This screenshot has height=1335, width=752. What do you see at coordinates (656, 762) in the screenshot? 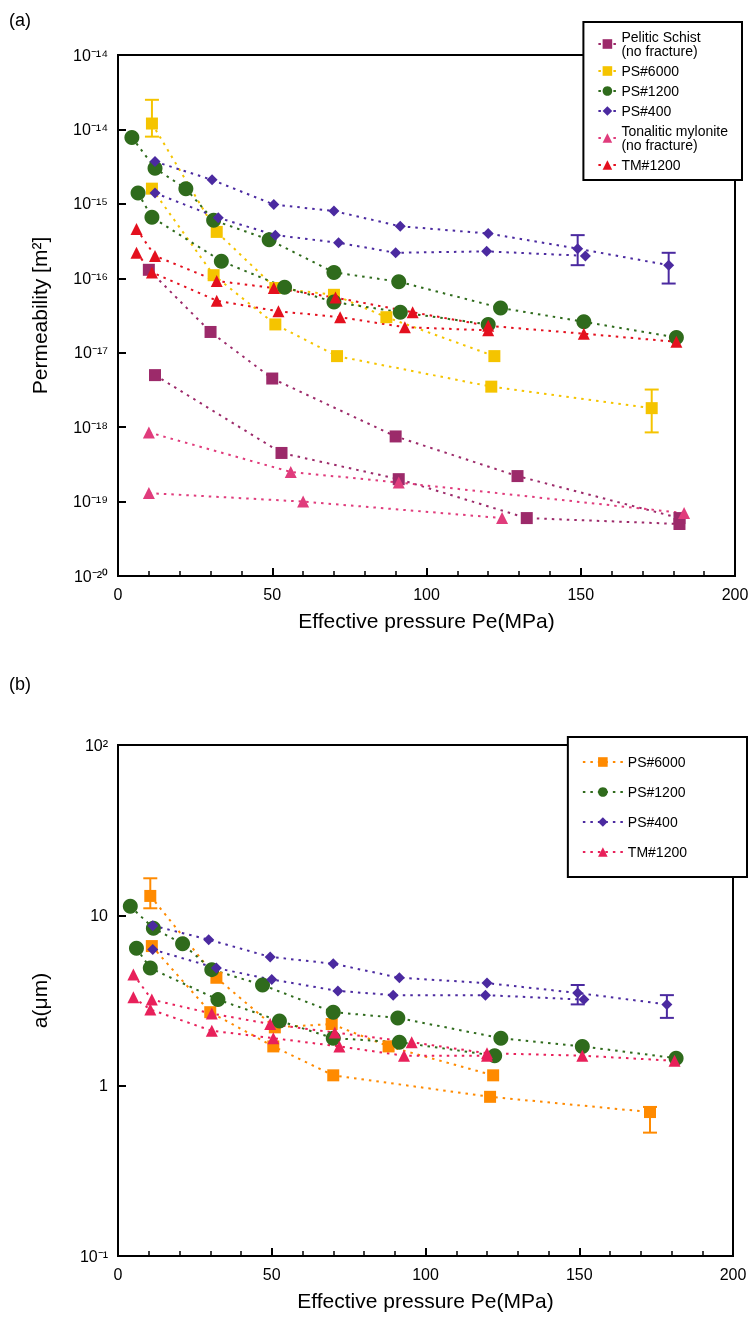
I see `legend-label: PS#6000` at bounding box center [656, 762].